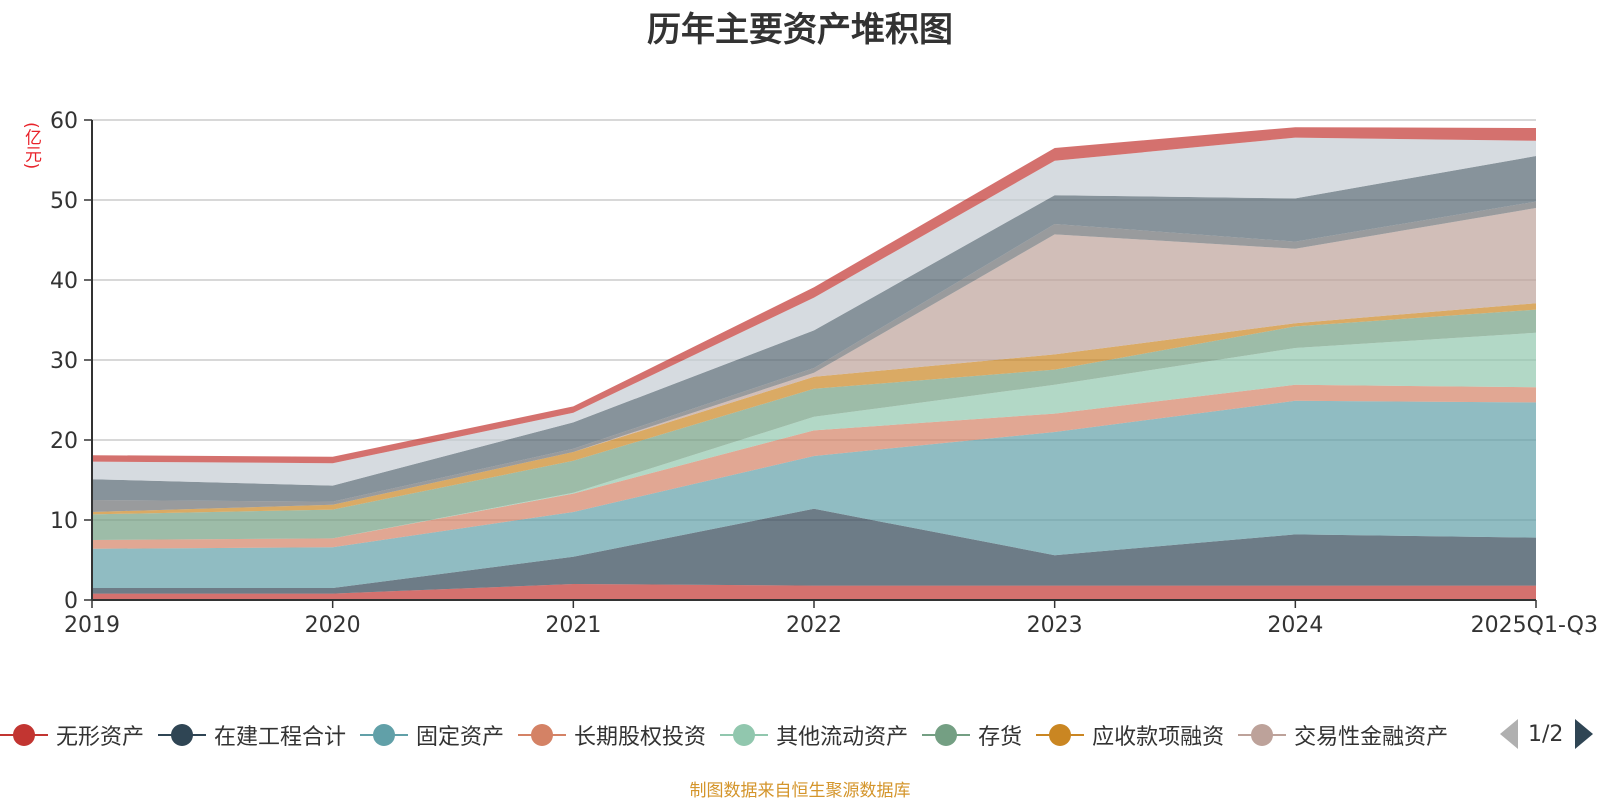  Describe the element at coordinates (1534, 625) in the screenshot. I see `x-tick-label-6: 2025Q1-Q3` at that location.